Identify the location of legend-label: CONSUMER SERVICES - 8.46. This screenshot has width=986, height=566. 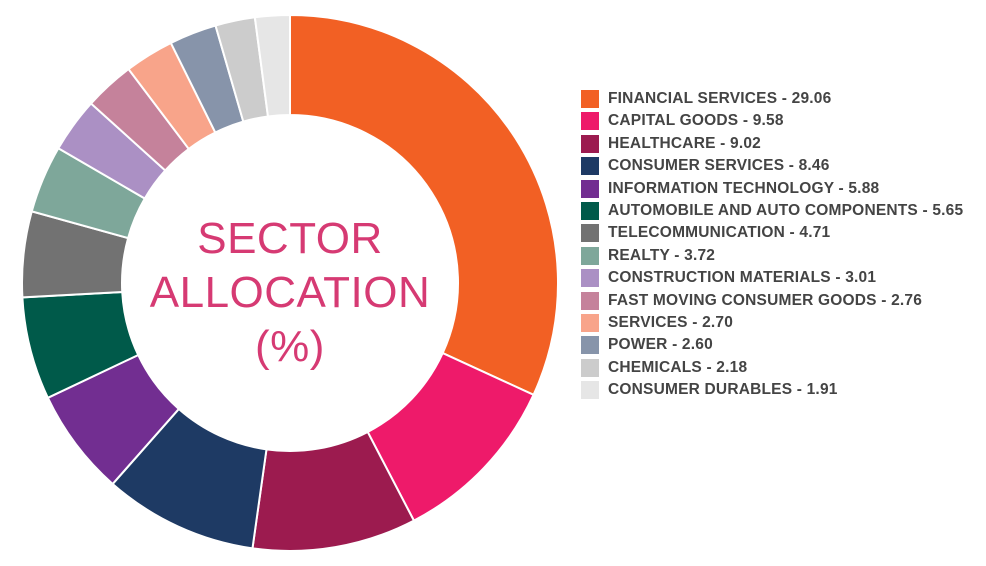
(719, 166).